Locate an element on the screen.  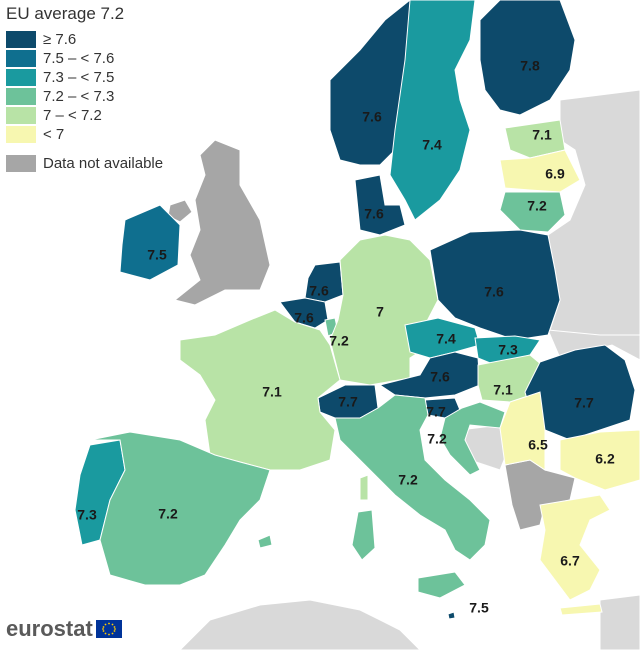
legend-item-ge-7-6: ≥ 7.6 is located at coordinates (84, 39).